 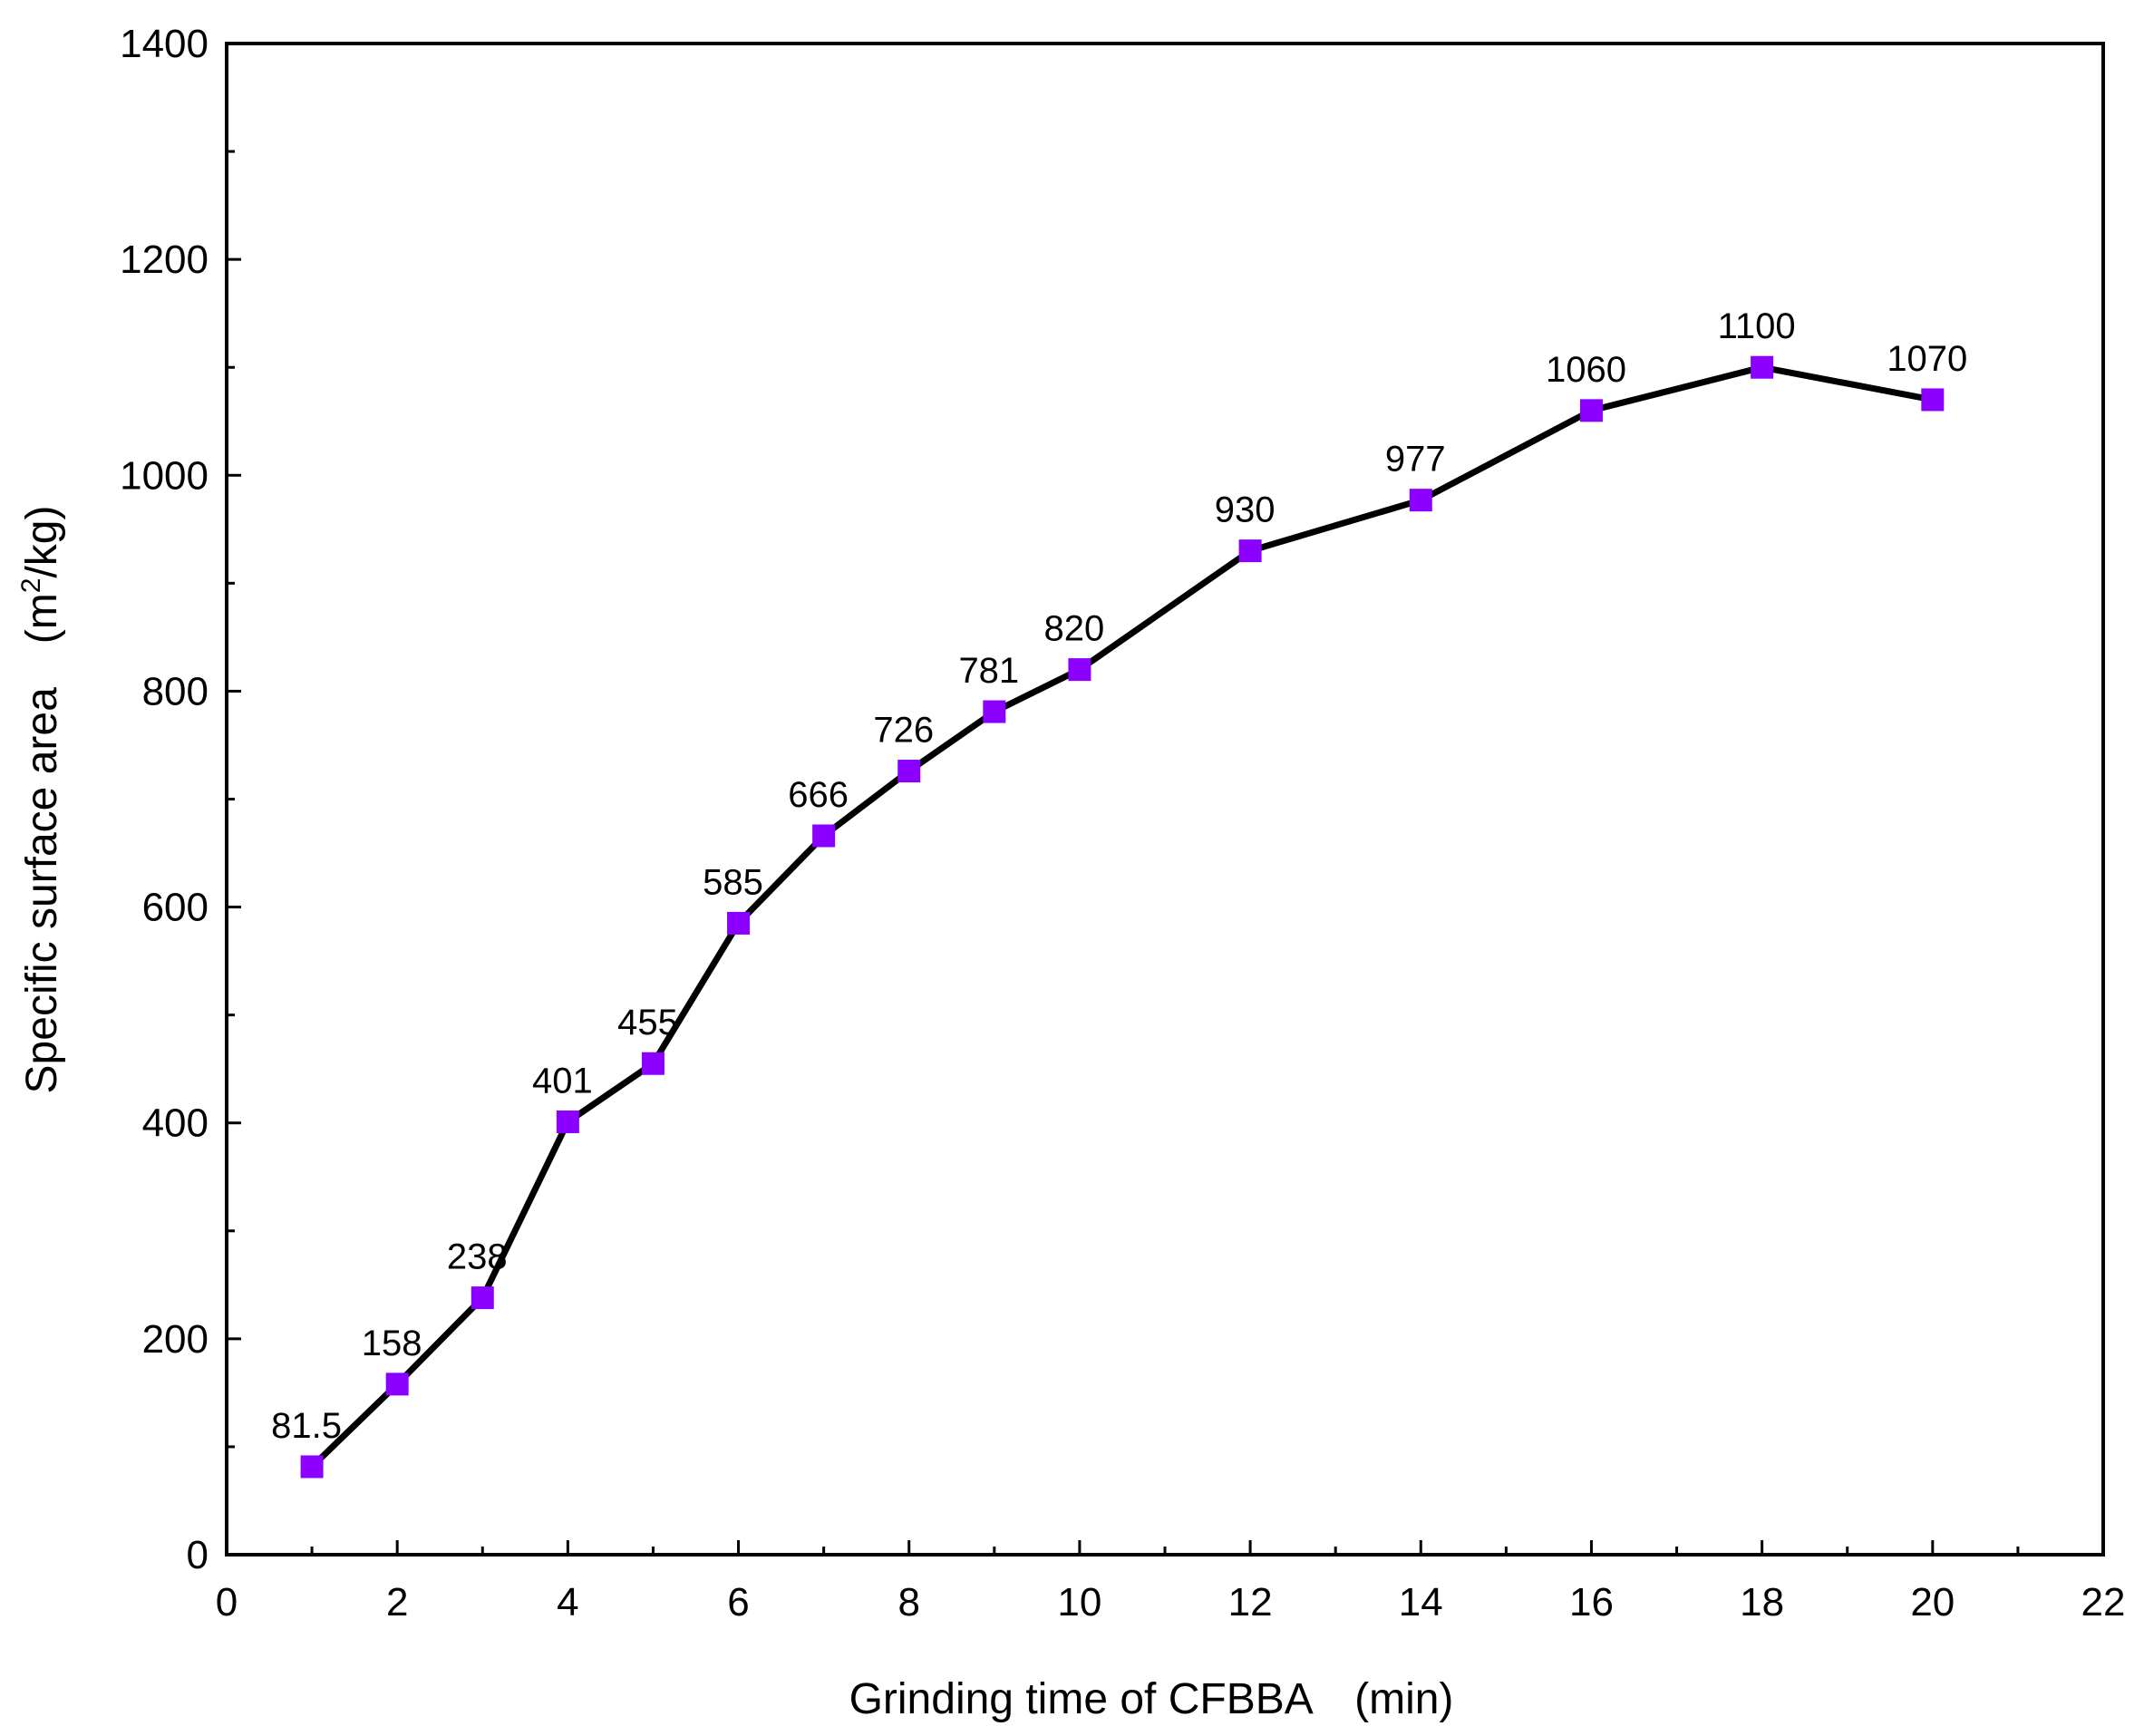 What do you see at coordinates (1250, 1602) in the screenshot?
I see `x-tick-label: 12` at bounding box center [1250, 1602].